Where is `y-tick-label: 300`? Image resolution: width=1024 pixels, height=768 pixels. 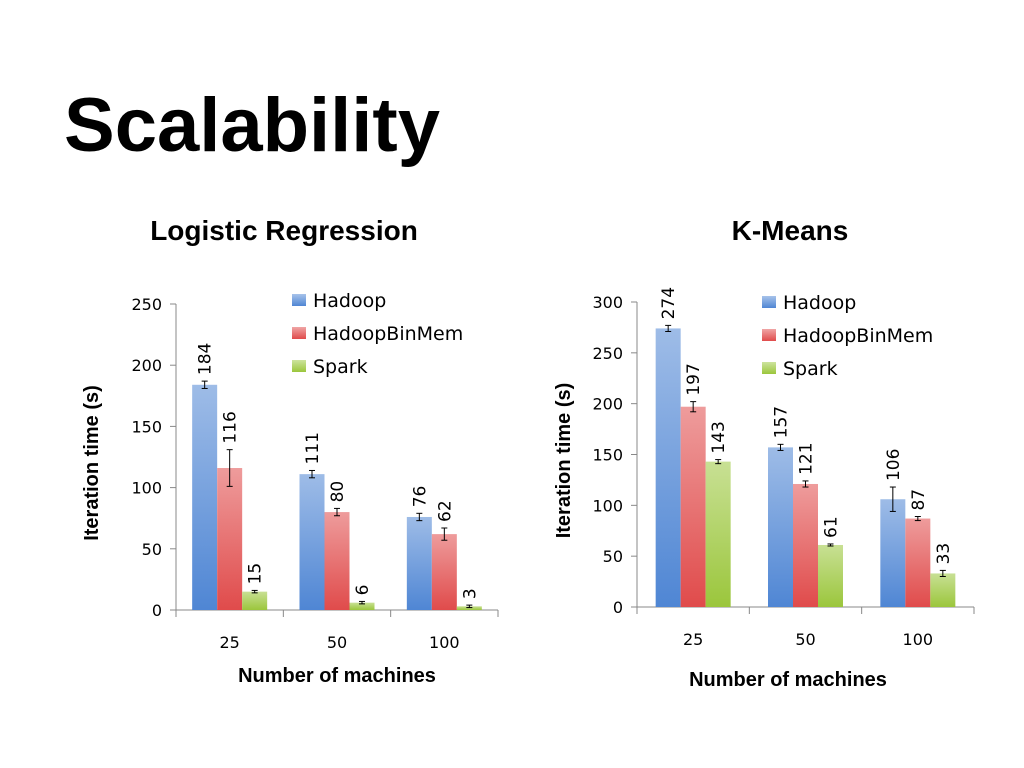
y-tick-label: 300 is located at coordinates (607, 302).